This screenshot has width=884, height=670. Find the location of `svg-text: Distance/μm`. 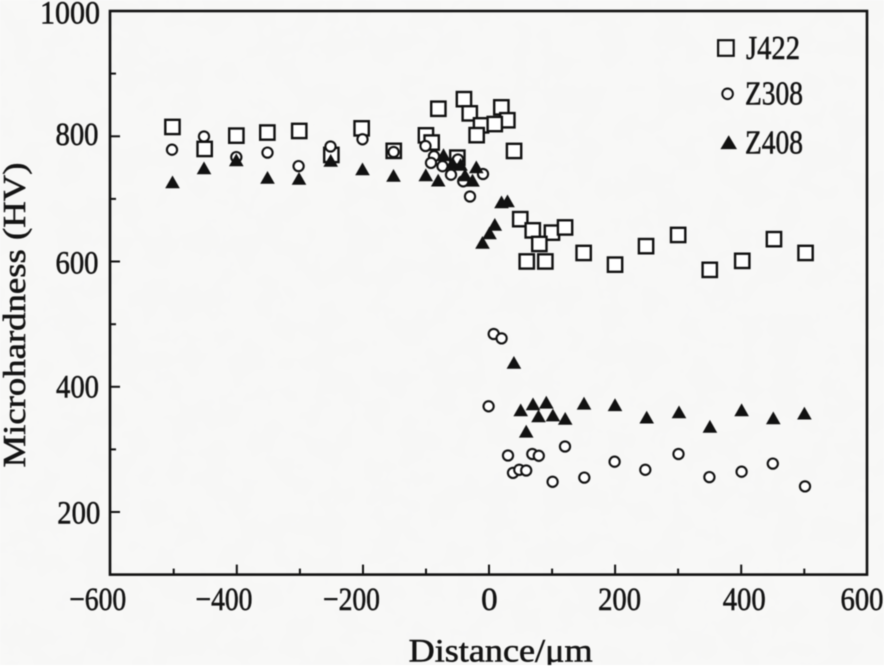

svg-text: Distance/μm is located at coordinates (501, 650).